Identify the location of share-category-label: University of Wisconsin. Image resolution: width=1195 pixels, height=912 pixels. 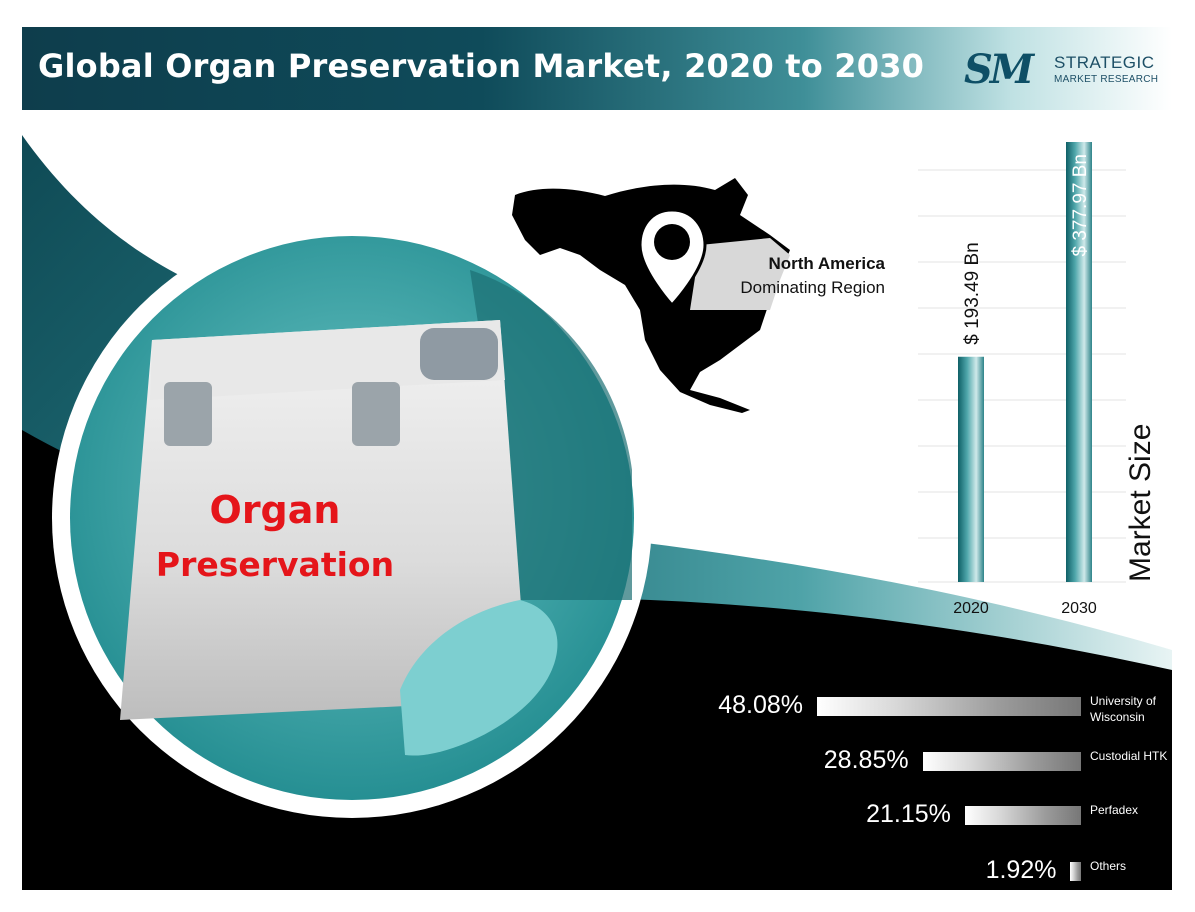
(1123, 709).